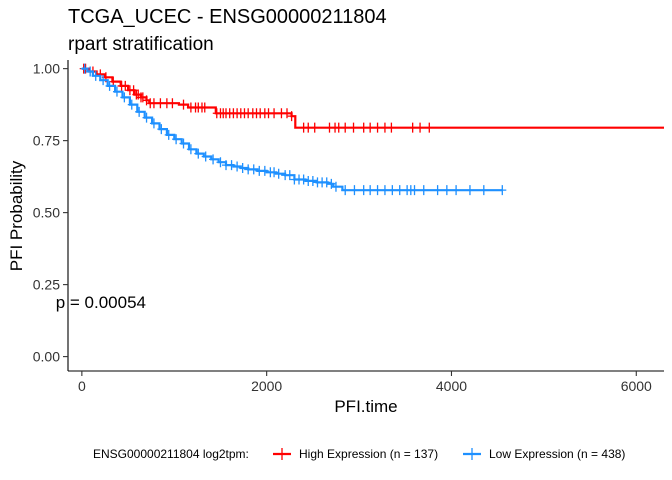 This screenshot has width=672, height=480. I want to click on x-tick-label: 0, so click(82, 386).